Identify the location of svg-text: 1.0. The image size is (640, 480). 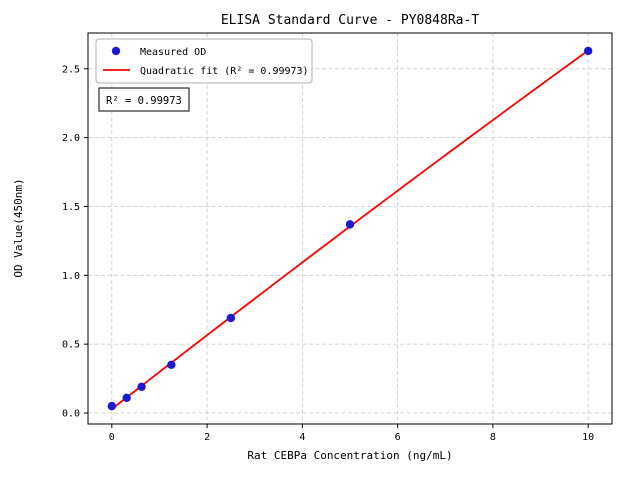
(71, 276).